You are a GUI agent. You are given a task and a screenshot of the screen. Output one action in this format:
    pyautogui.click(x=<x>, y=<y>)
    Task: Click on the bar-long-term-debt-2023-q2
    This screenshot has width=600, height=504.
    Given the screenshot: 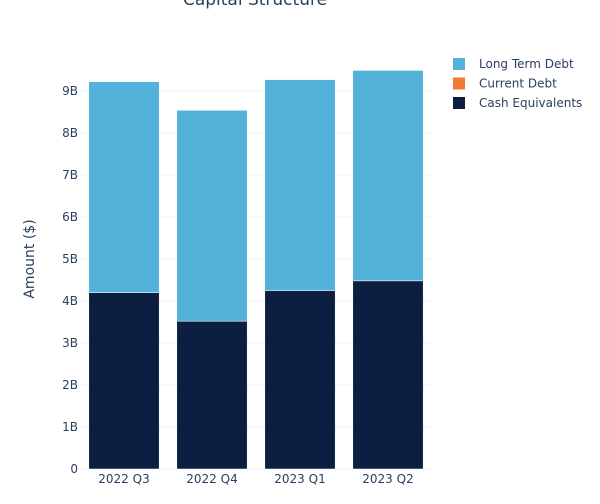 What is the action you would take?
    pyautogui.click(x=388, y=176)
    